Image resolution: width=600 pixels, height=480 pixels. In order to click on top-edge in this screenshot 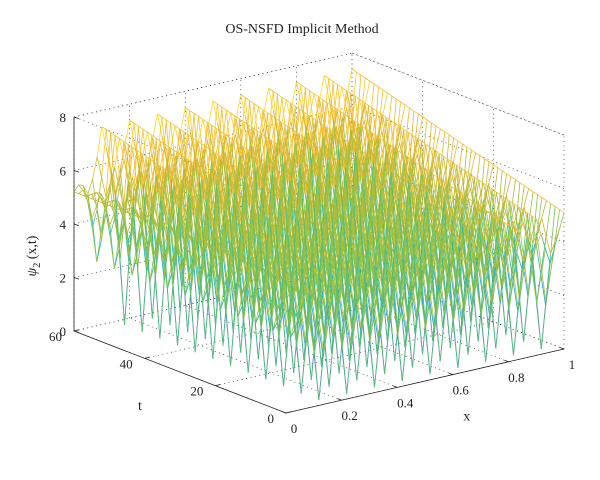, I will do `click(458, 94)`.